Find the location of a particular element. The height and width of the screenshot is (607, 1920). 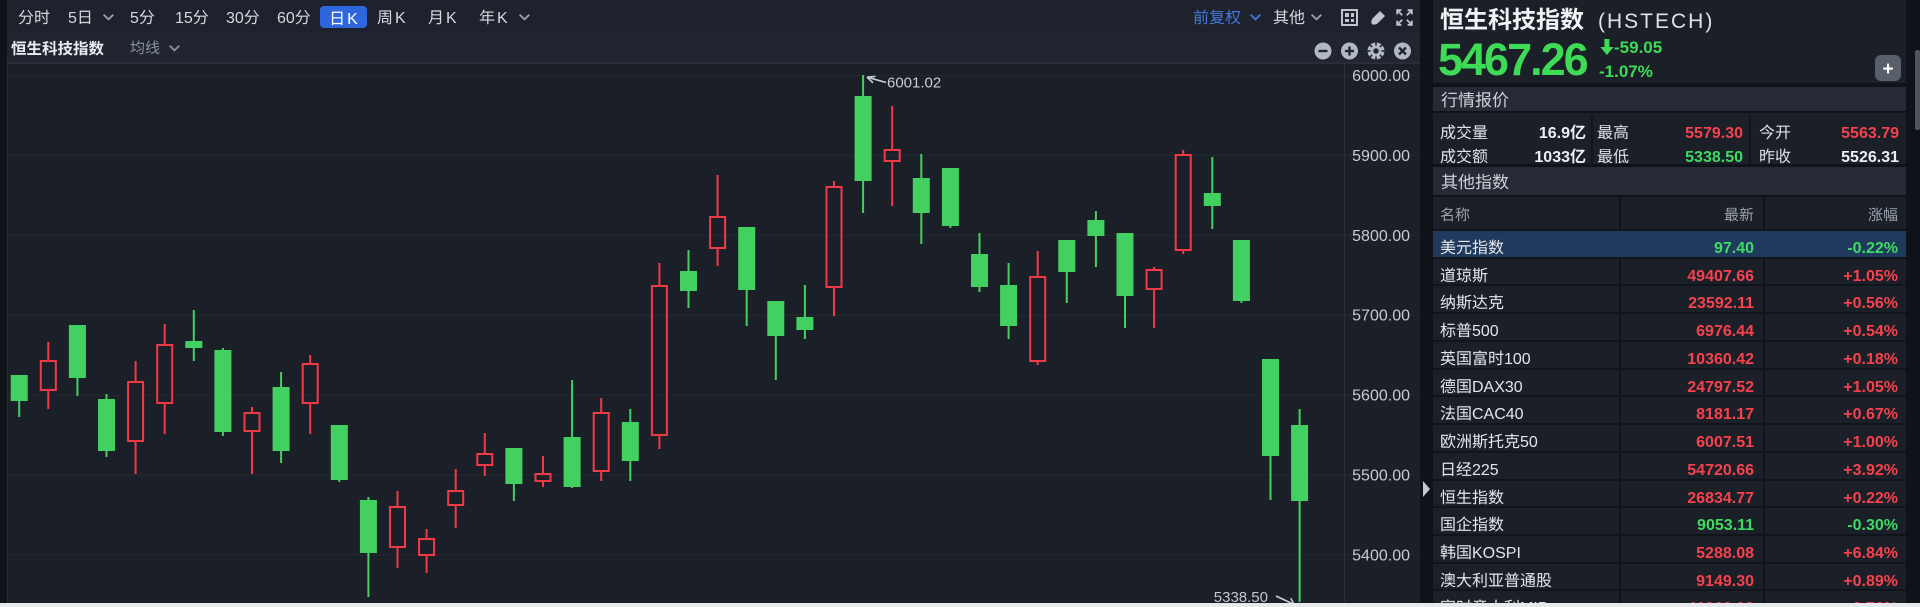

svg-text: 5500.00 is located at coordinates (1381, 476).